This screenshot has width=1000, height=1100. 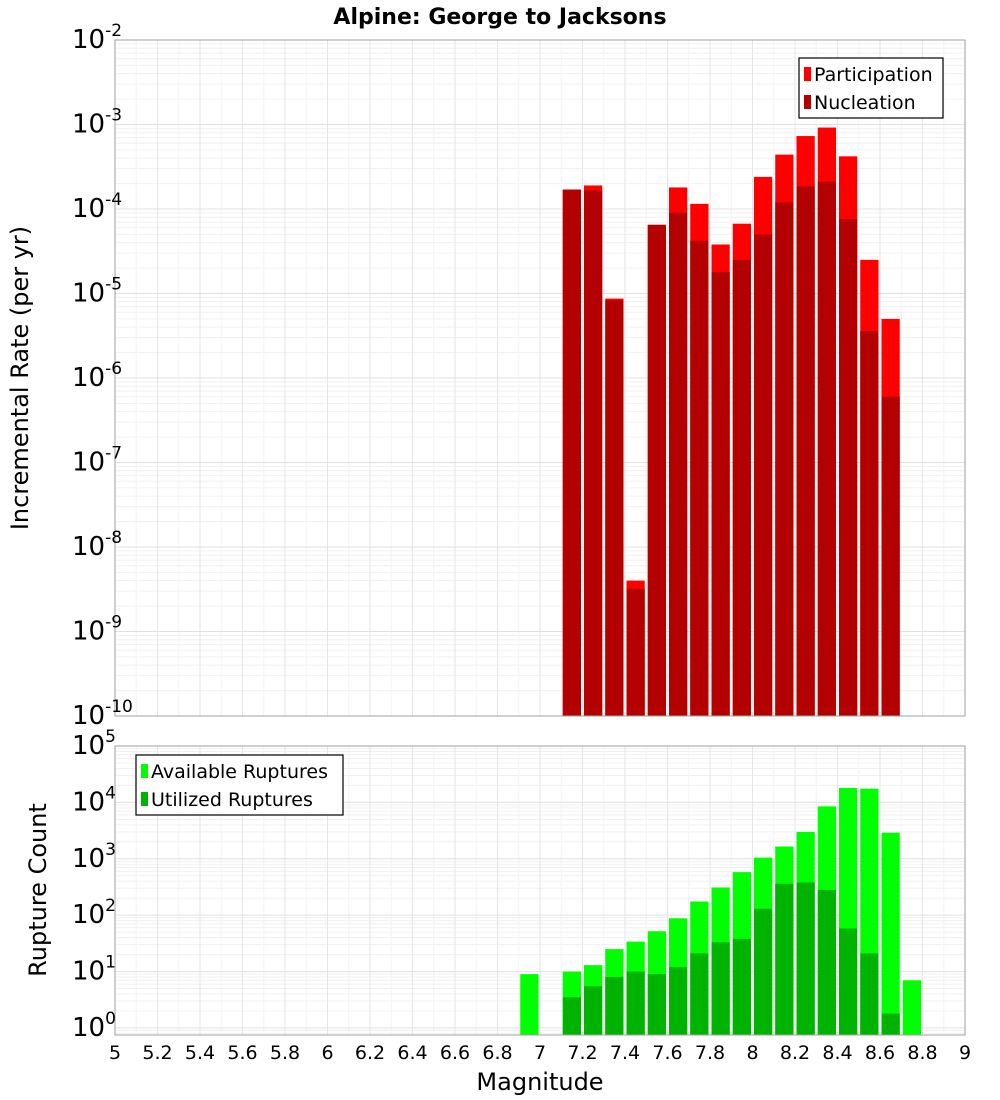 What do you see at coordinates (94, 857) in the screenshot?
I see `y-tick-label: 10³` at bounding box center [94, 857].